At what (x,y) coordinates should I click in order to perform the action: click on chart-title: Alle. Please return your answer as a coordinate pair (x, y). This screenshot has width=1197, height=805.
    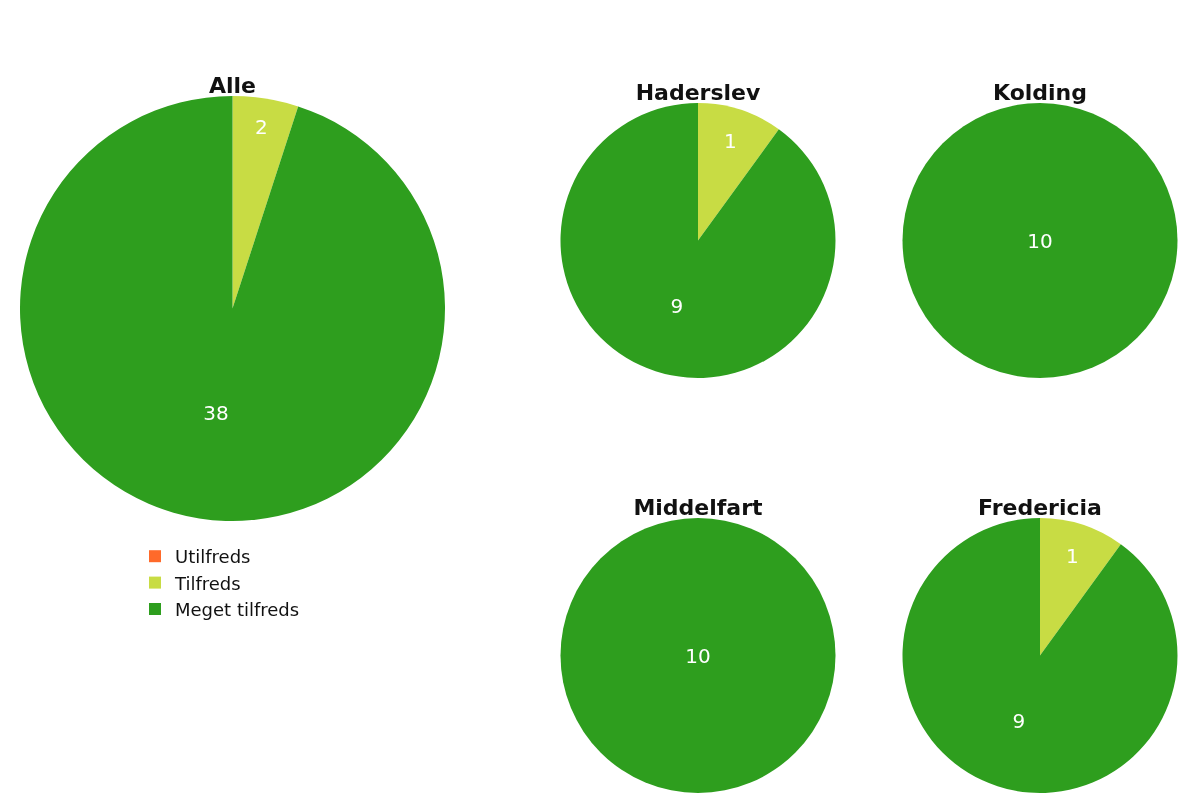
    Looking at the image, I should click on (232, 85).